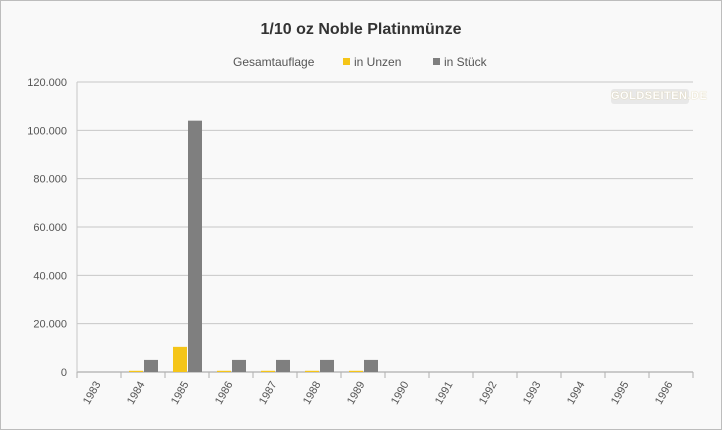 This screenshot has height=430, width=722. Describe the element at coordinates (312, 393) in the screenshot. I see `x-tick-label: 1988` at that location.